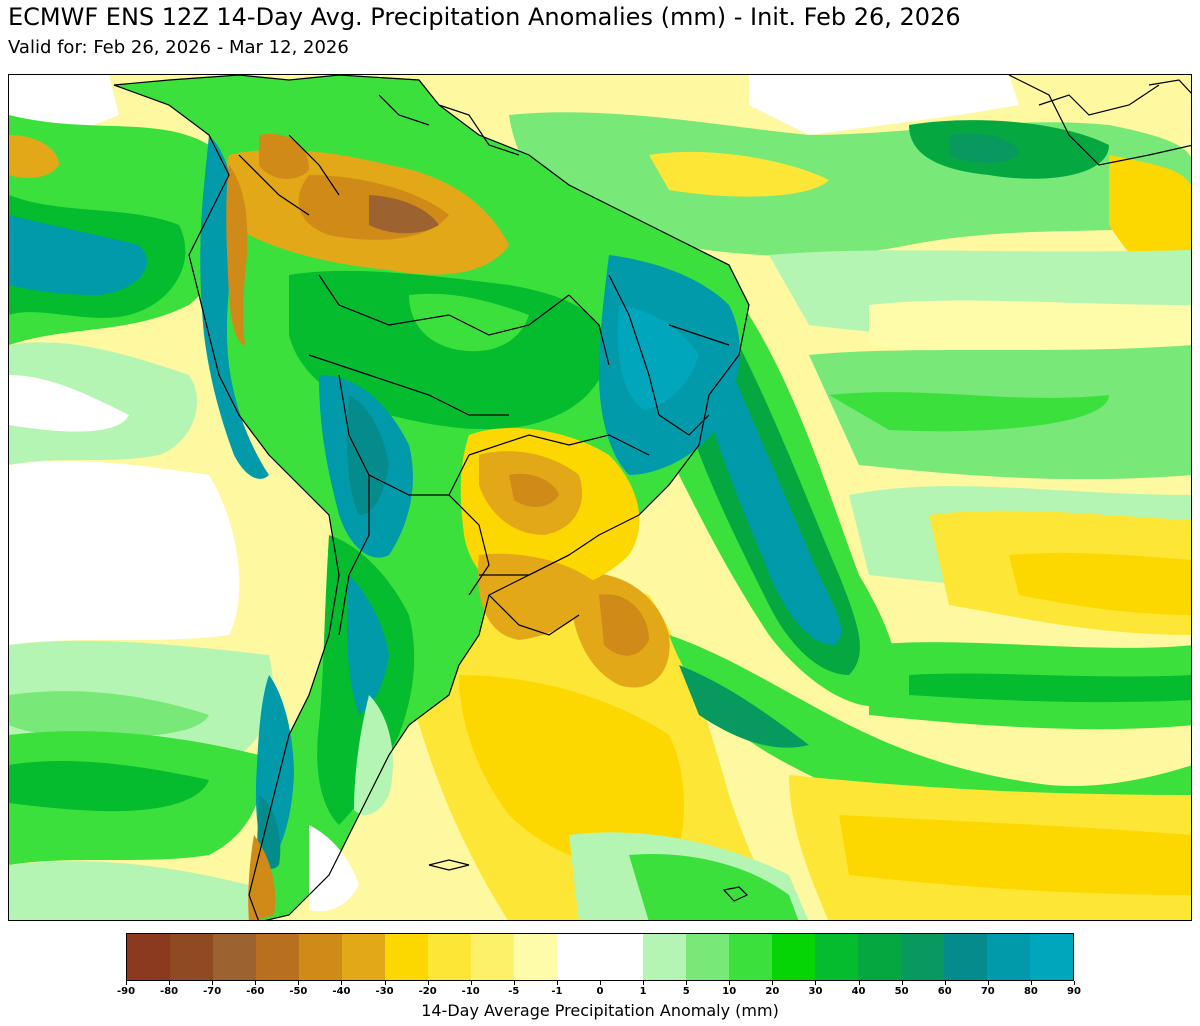  Describe the element at coordinates (255, 991) in the screenshot. I see `colorbar-tick-label: -60` at that location.